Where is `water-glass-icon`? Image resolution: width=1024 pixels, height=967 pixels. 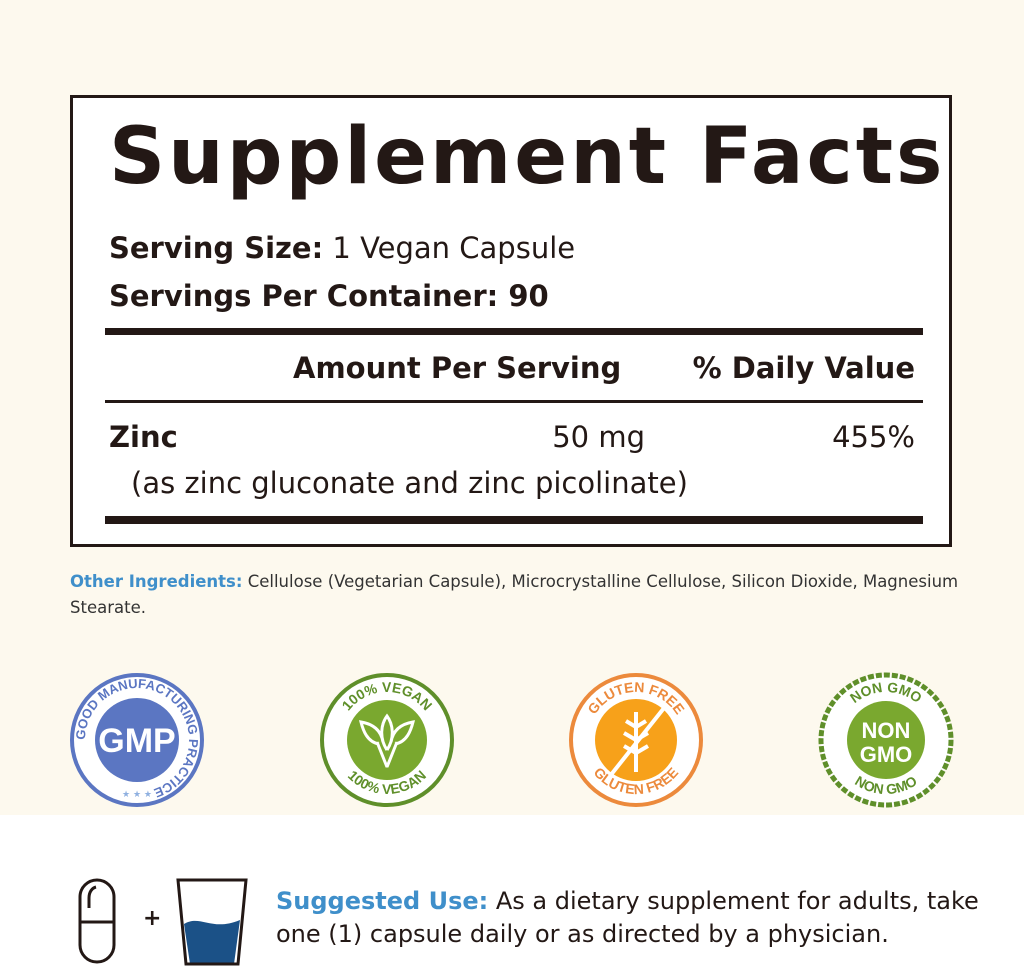 water-glass-icon is located at coordinates (212, 922).